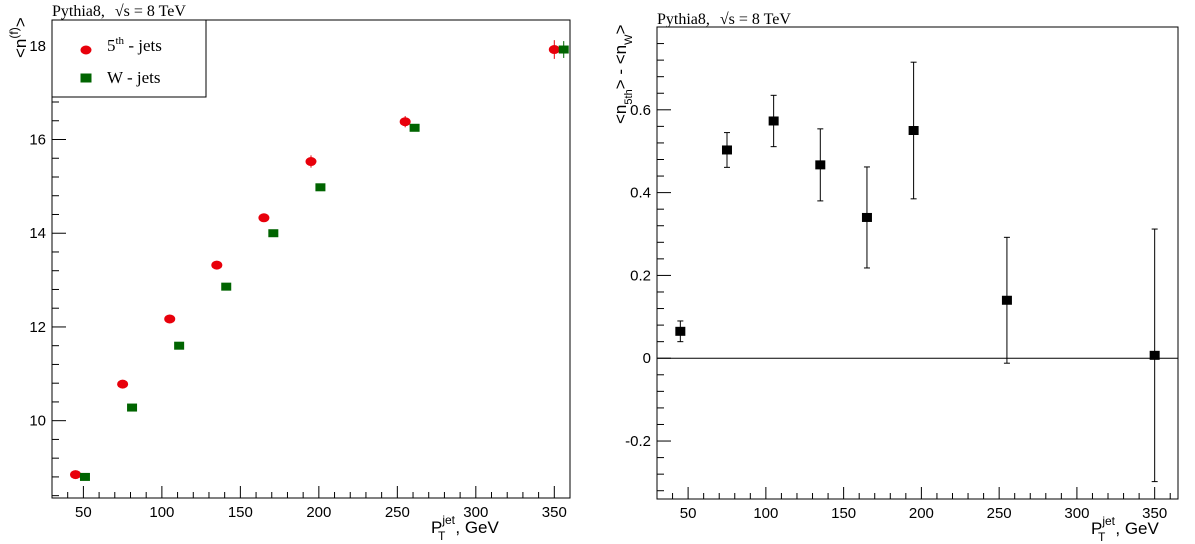 This screenshot has height=544, width=1195. Describe the element at coordinates (86, 50) in the screenshot. I see `legend-marker-5th-jets` at that location.